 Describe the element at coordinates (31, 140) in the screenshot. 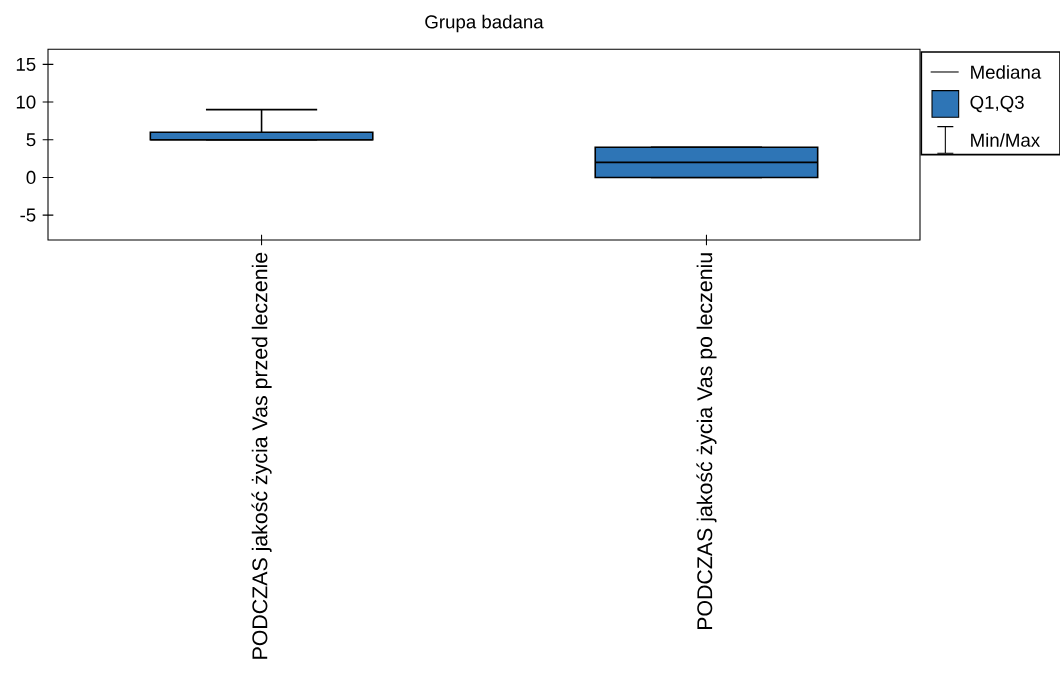

I see `y-tick-label: 5` at that location.